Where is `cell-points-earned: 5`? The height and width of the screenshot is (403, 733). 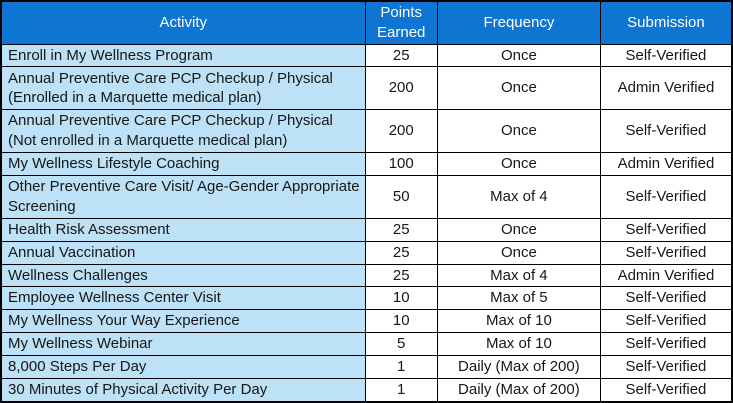 cell-points-earned: 5 is located at coordinates (401, 344).